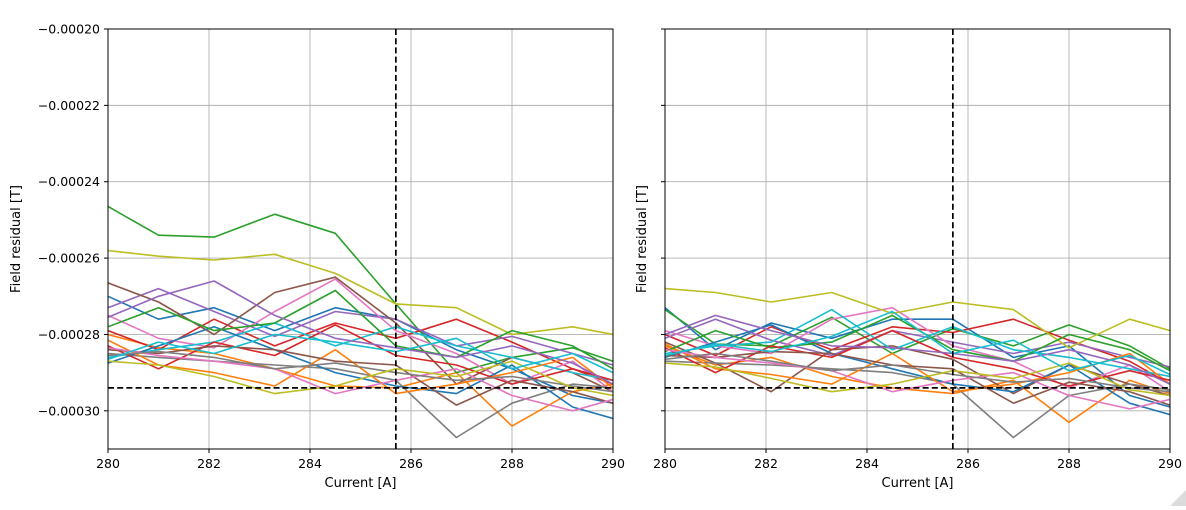 The height and width of the screenshot is (510, 1186). Describe the element at coordinates (69, 258) in the screenshot. I see `y-tick-label: −0.00026` at that location.